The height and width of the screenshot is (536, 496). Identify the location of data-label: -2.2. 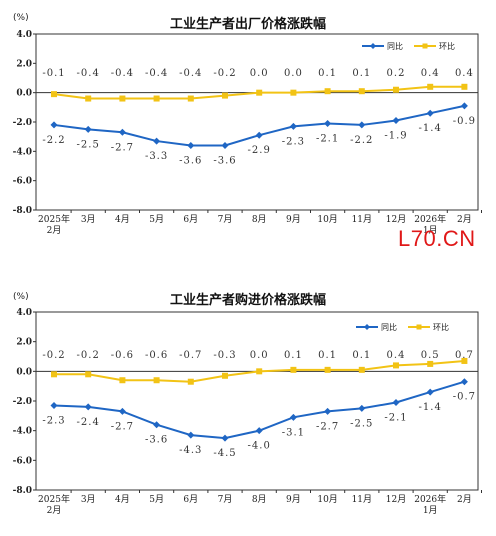
(361, 140).